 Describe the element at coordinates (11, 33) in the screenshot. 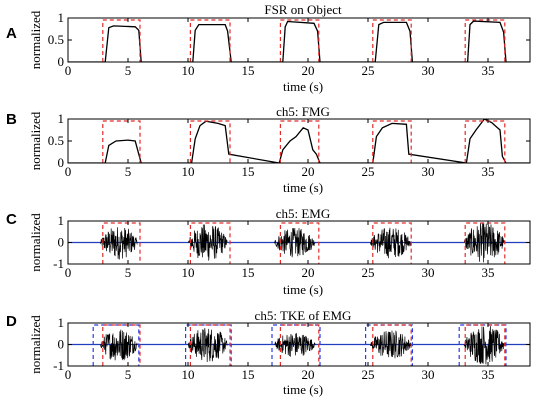

I see `panel-letter: A` at that location.